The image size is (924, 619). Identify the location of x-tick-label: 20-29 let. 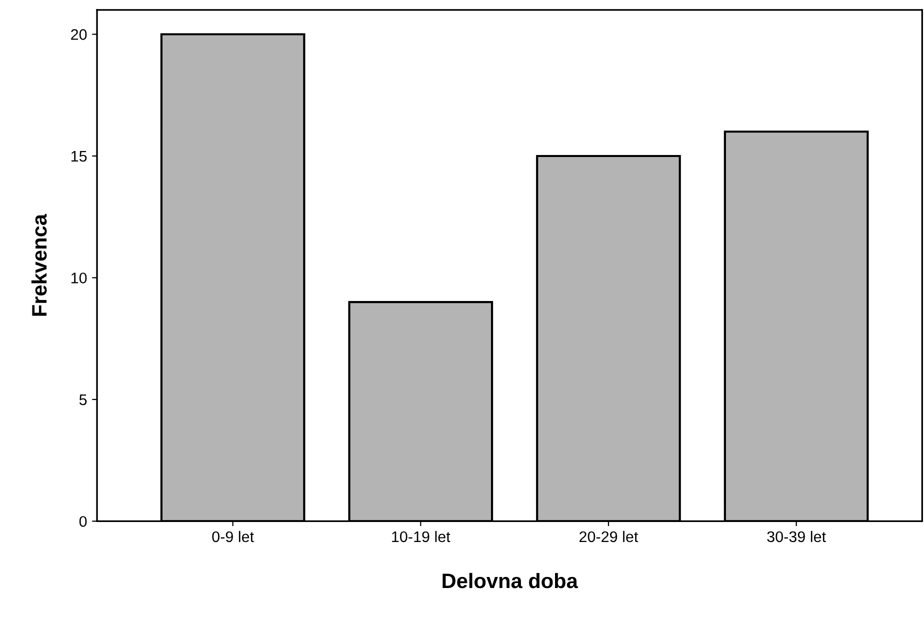
(609, 536).